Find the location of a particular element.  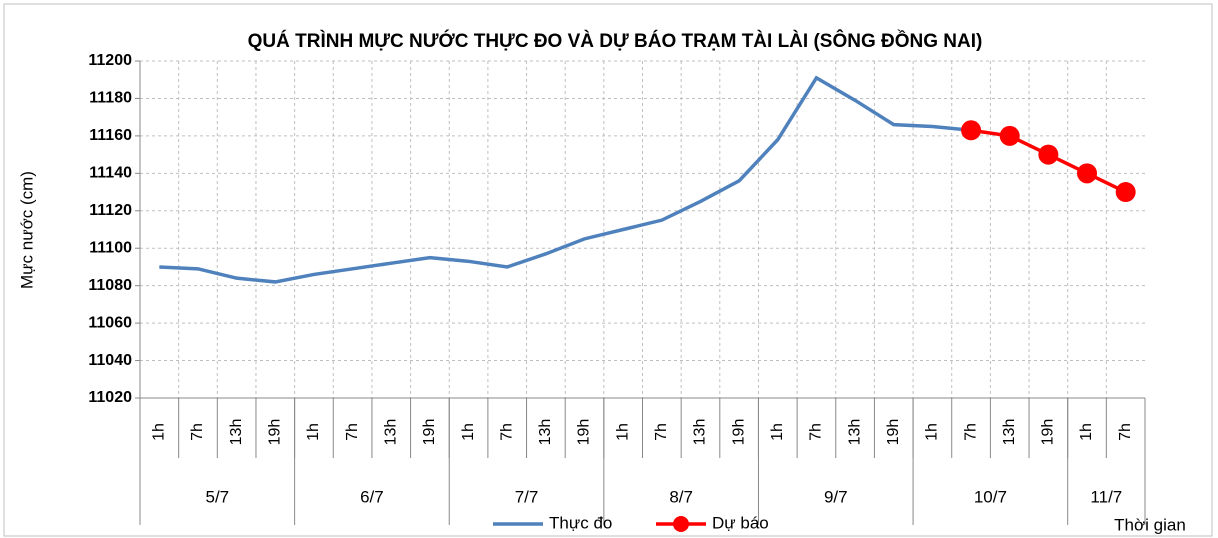

legend-label: Thực đo is located at coordinates (580, 522).